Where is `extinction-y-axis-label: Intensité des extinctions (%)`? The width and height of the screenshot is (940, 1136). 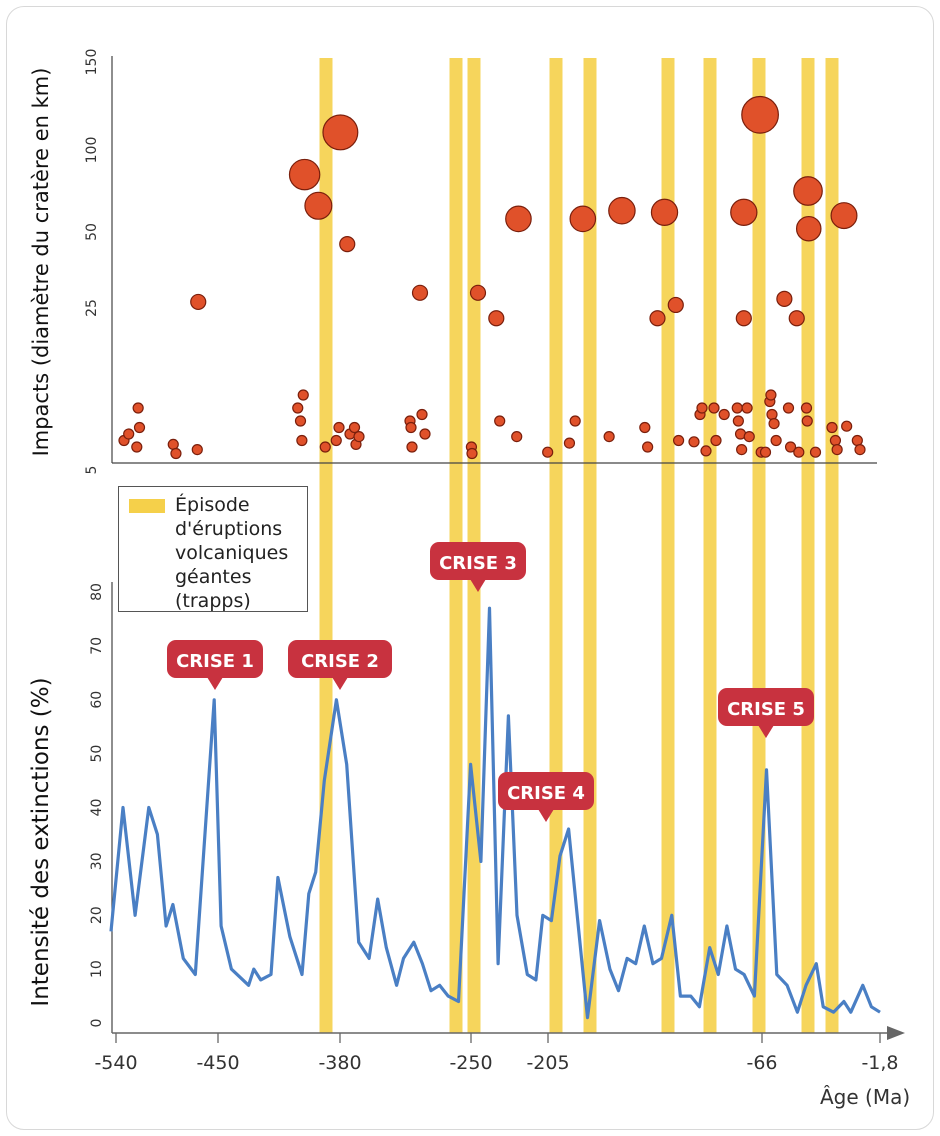 extinction-y-axis-label: Intensité des extinctions (%) is located at coordinates (41, 841).